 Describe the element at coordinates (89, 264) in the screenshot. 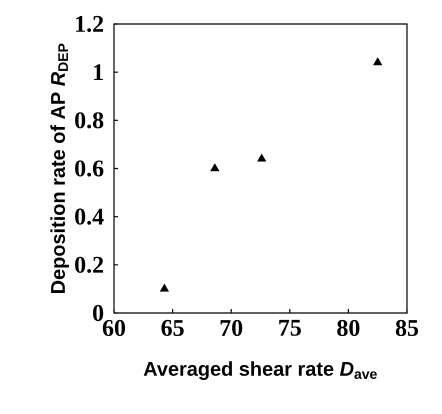

I see `y-tick-label: 0.2` at that location.